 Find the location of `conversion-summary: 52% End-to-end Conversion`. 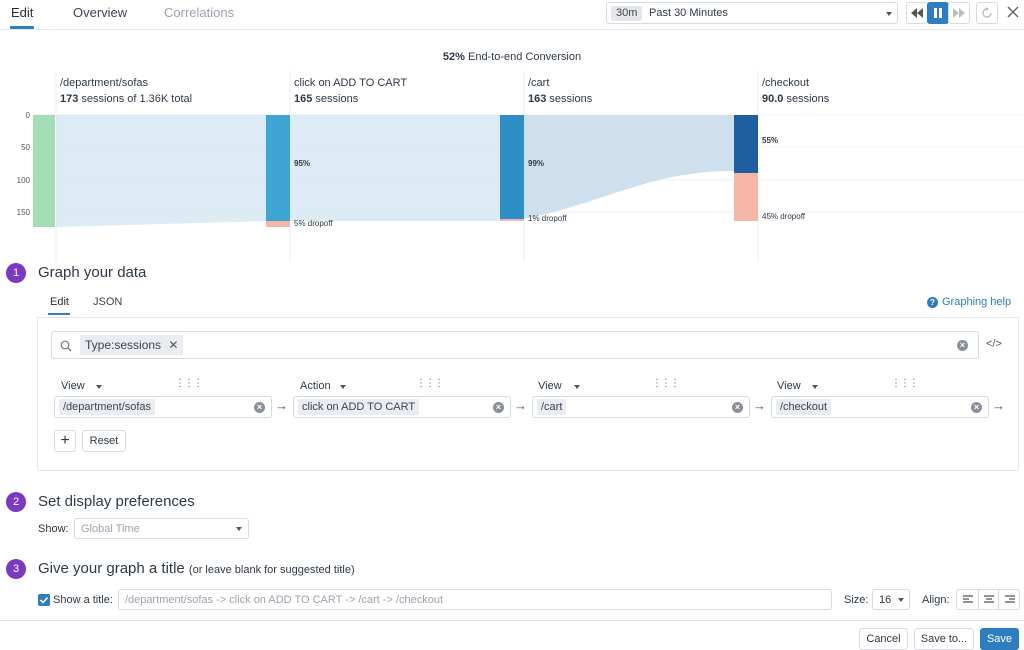

conversion-summary: 52% End-to-end Conversion is located at coordinates (512, 57).